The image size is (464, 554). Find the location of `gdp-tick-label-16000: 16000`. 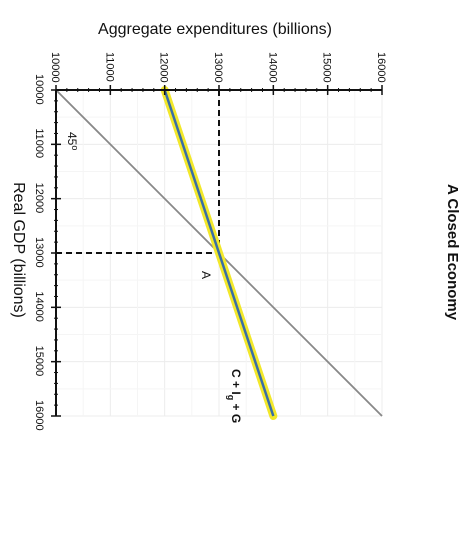

gdp-tick-label-16000: 16000 is located at coordinates (39, 415).